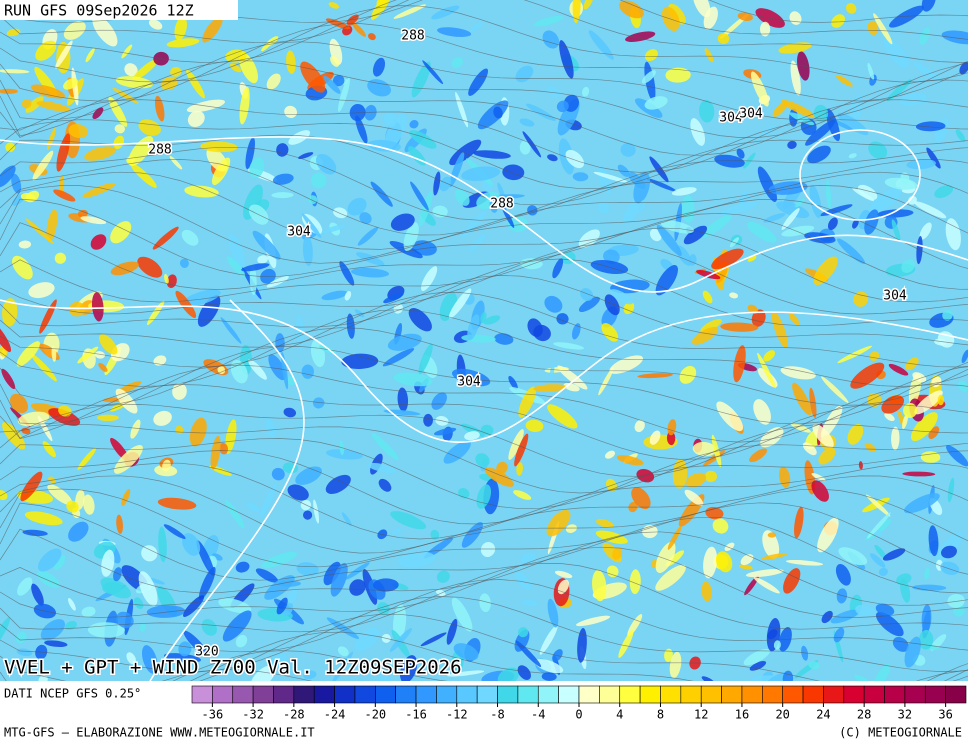  I want to click on colorbar-tick-label: -24, so click(335, 715).